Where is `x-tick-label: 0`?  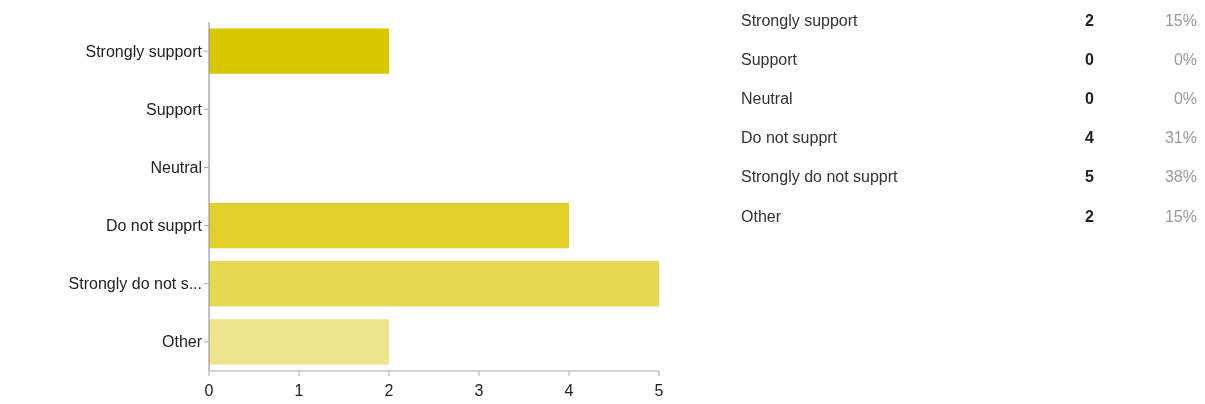
x-tick-label: 0 is located at coordinates (209, 390).